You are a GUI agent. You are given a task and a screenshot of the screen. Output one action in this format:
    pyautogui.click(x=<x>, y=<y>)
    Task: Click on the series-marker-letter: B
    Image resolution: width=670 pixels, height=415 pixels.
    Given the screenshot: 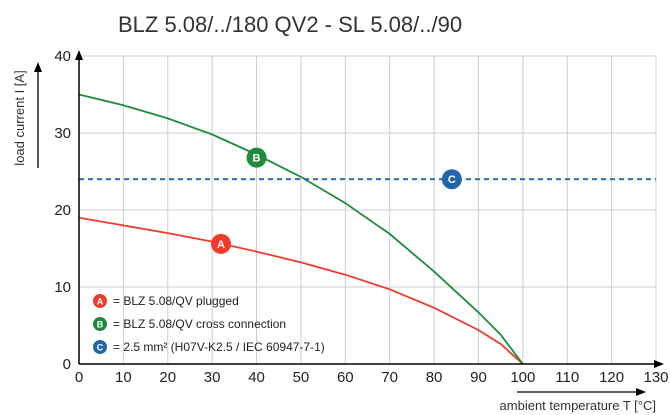 What is the action you would take?
    pyautogui.click(x=257, y=159)
    